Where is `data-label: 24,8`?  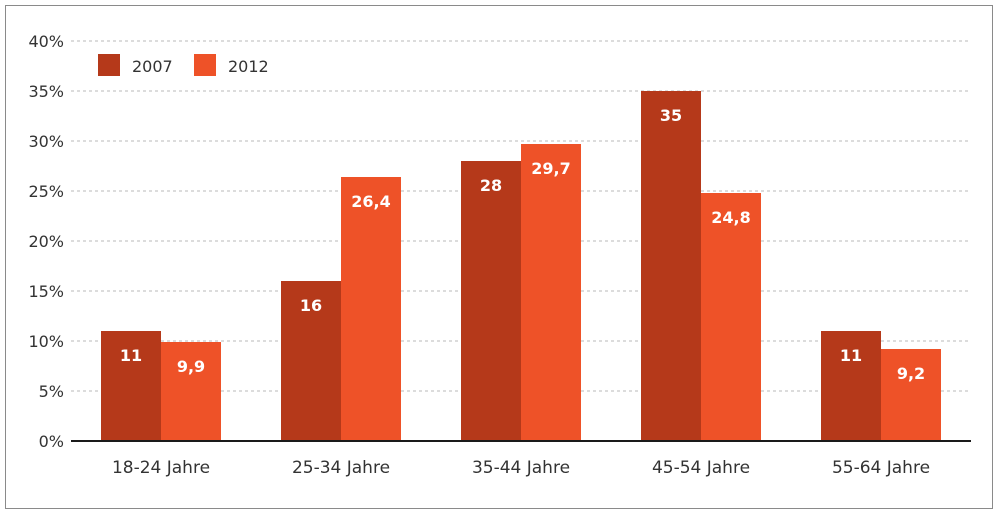 data-label: 24,8 is located at coordinates (730, 217).